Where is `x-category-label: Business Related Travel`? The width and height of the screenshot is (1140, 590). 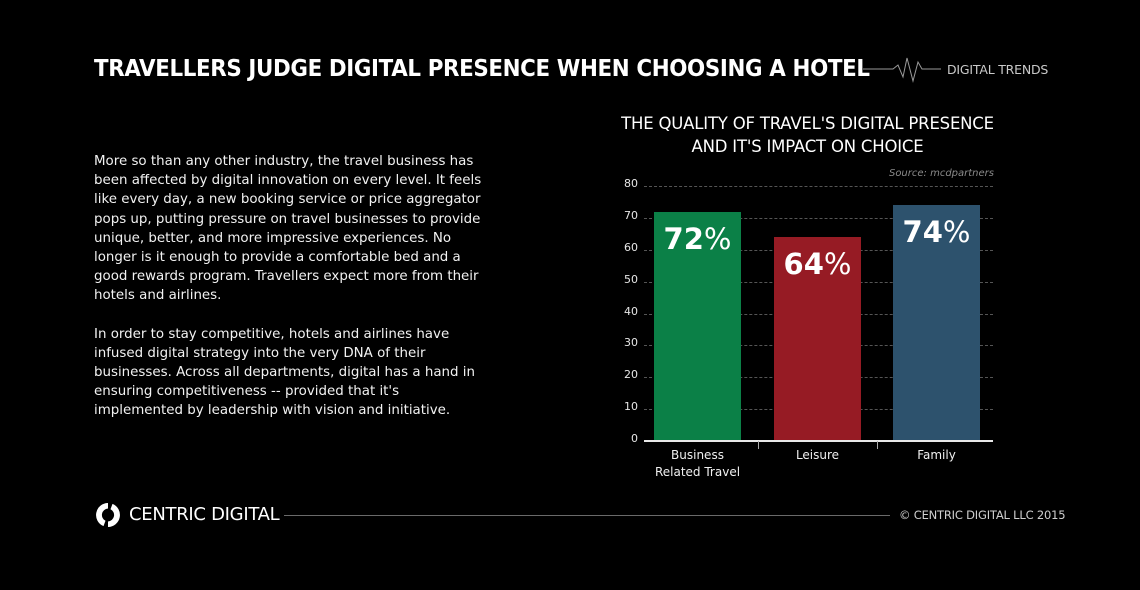
x-category-label: Business Related Travel is located at coordinates (698, 464).